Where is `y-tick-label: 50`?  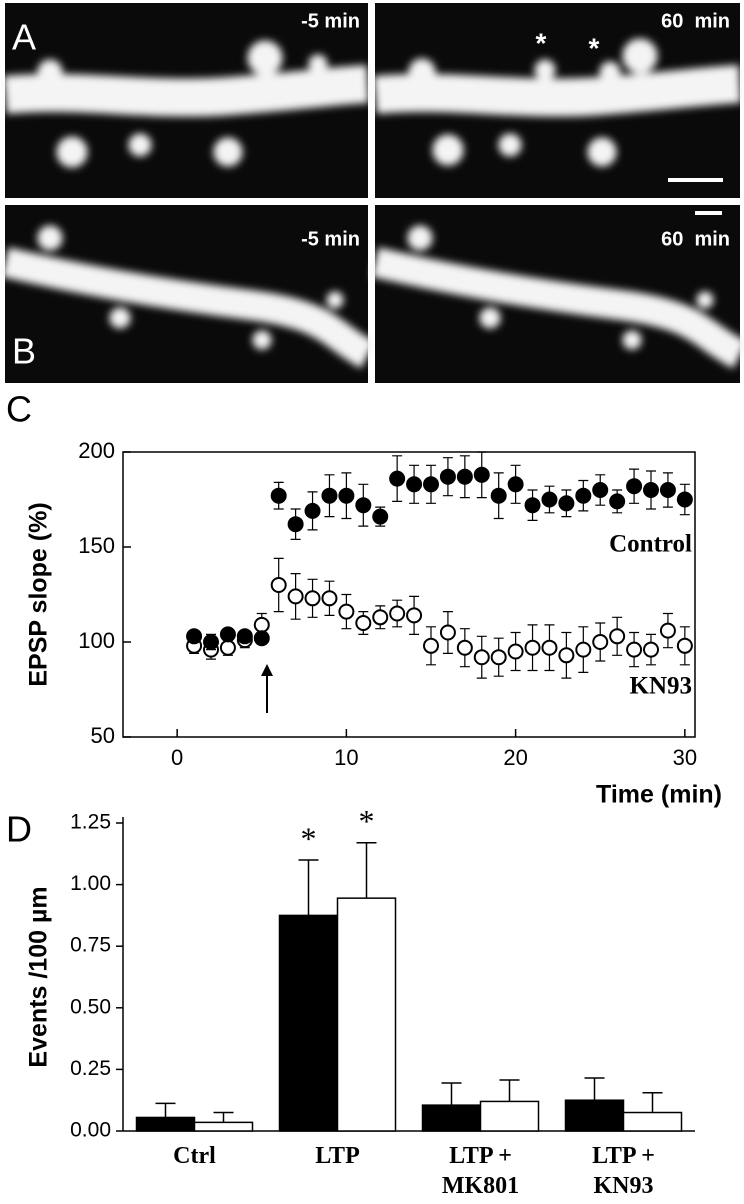
y-tick-label: 50 is located at coordinates (103, 735).